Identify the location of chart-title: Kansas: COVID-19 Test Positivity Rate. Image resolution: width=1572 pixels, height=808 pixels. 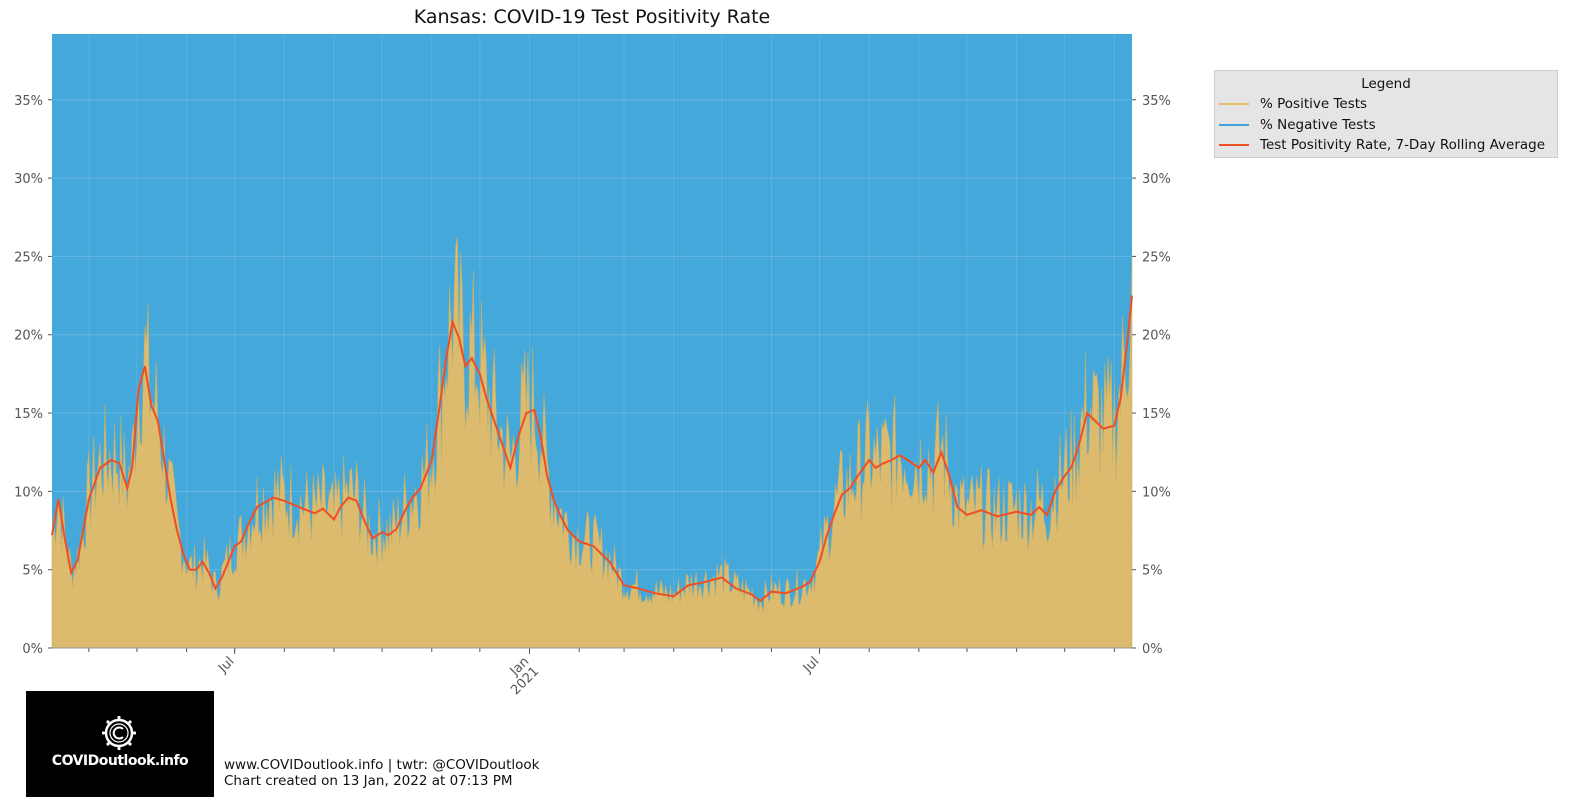
(592, 17).